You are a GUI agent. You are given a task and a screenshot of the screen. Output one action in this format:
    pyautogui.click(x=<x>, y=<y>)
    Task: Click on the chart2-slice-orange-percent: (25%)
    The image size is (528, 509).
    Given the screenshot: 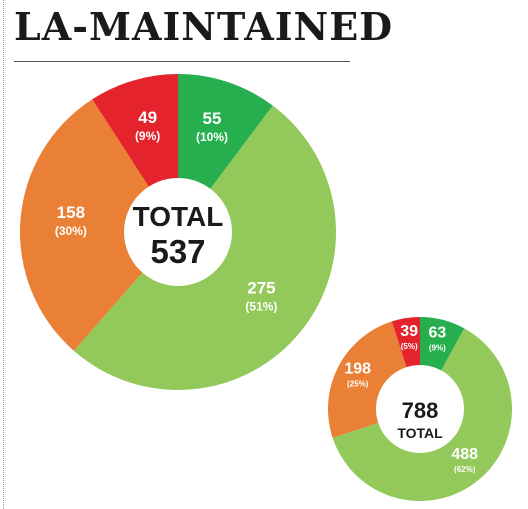 What is the action you would take?
    pyautogui.click(x=358, y=383)
    